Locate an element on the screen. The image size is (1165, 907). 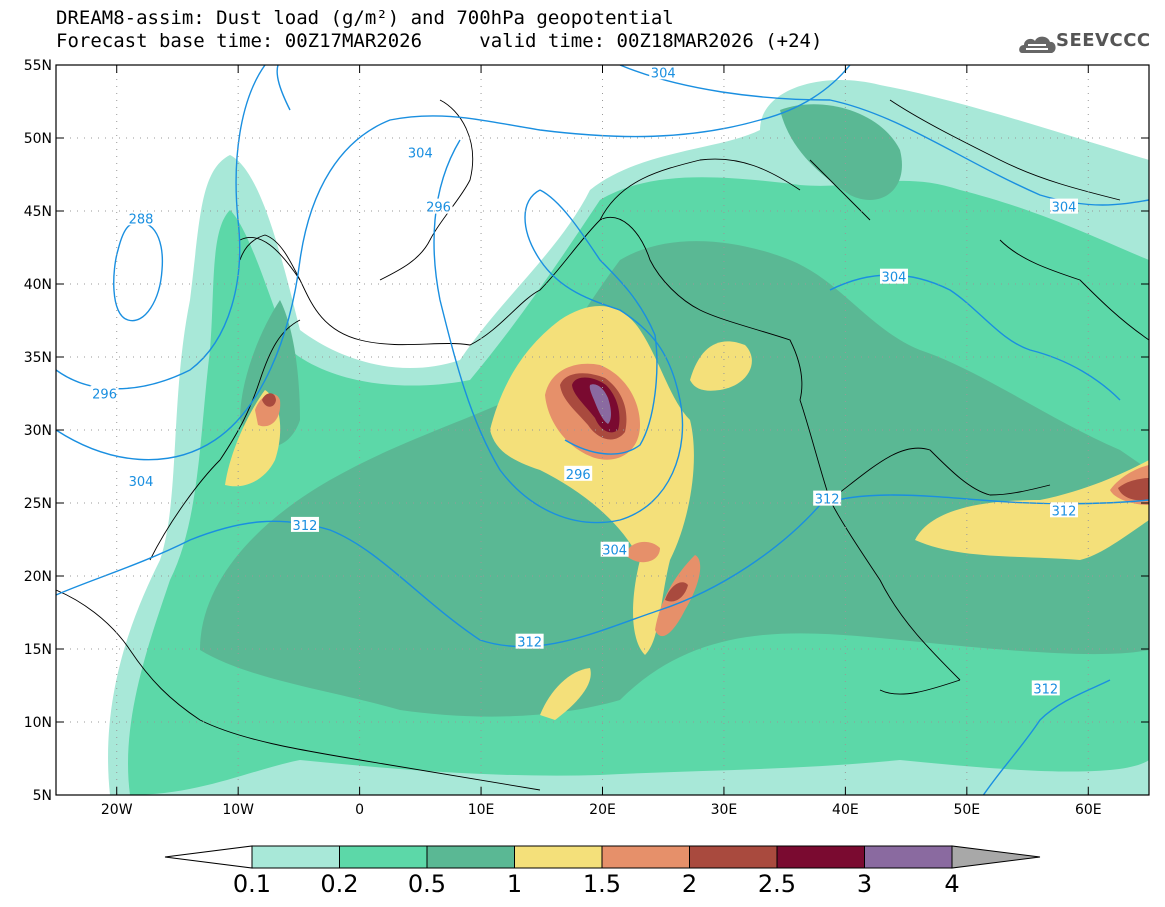
colorbar: 0.1 0.2 0.5 1 1.5 2 2.5 3 4 is located at coordinates (602, 871).